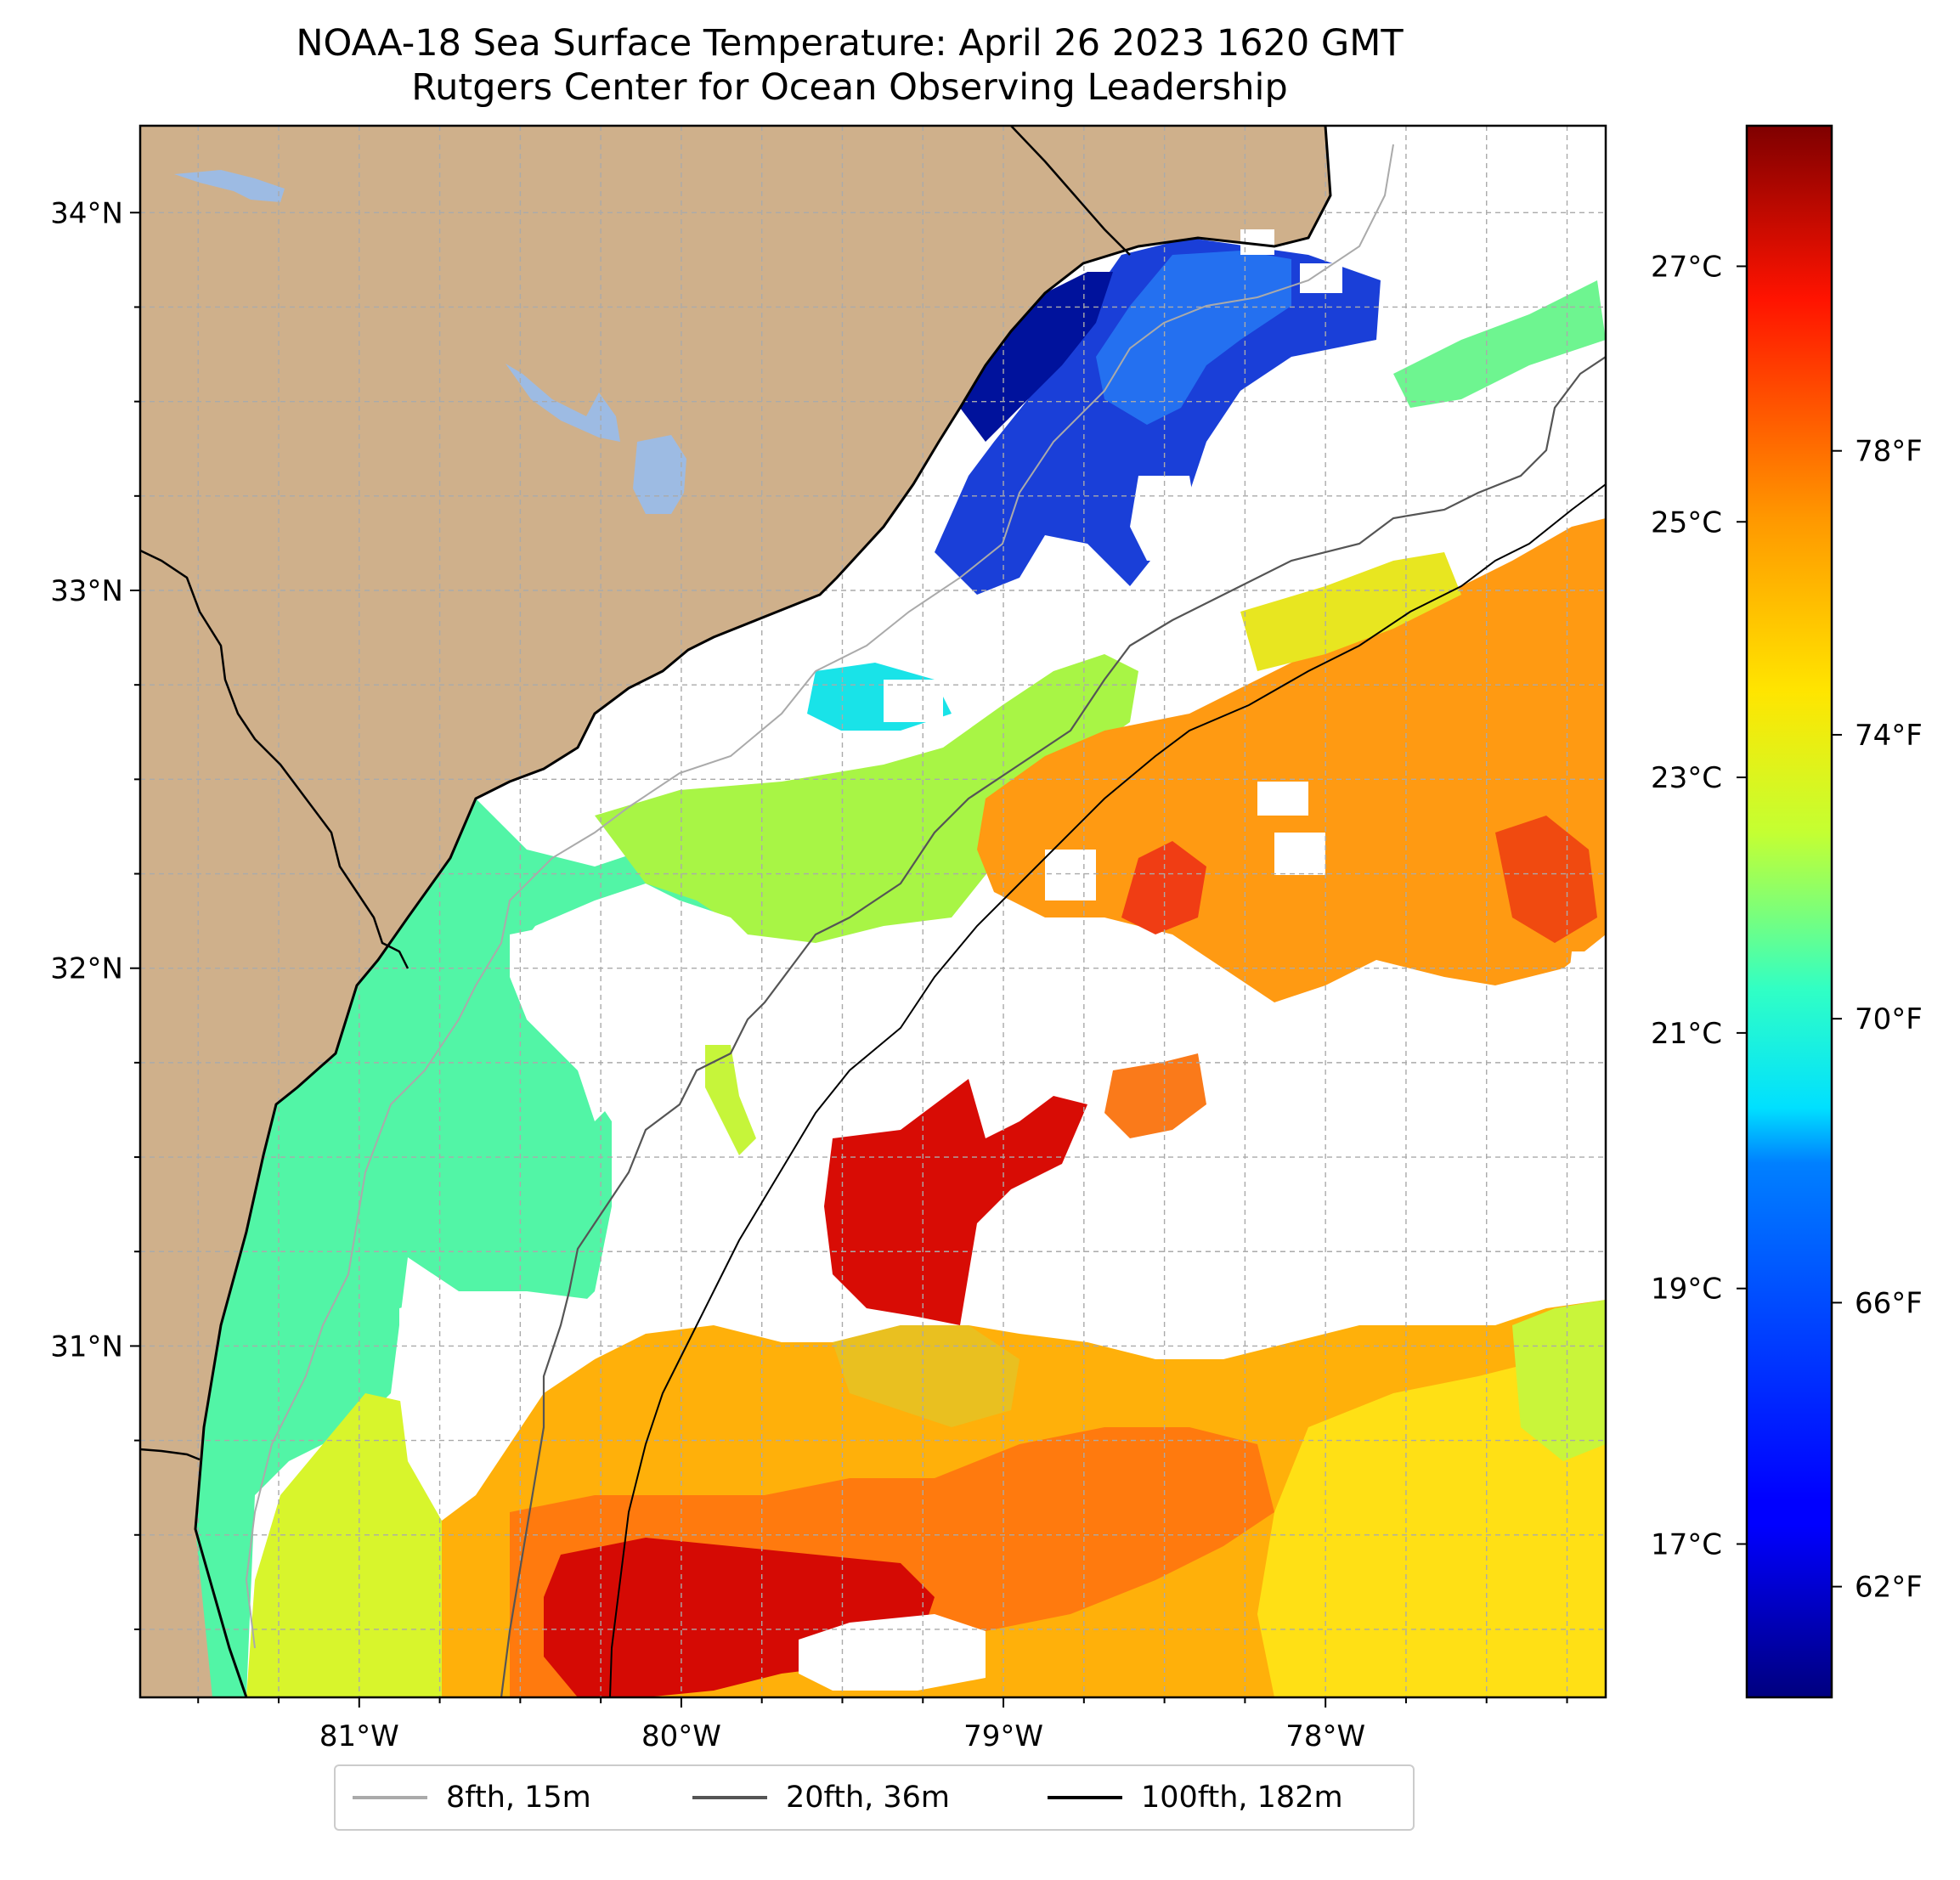 The image size is (1960, 1880). Describe the element at coordinates (1889, 452) in the screenshot. I see `fahrenheit-tick-label: 78°F` at that location.